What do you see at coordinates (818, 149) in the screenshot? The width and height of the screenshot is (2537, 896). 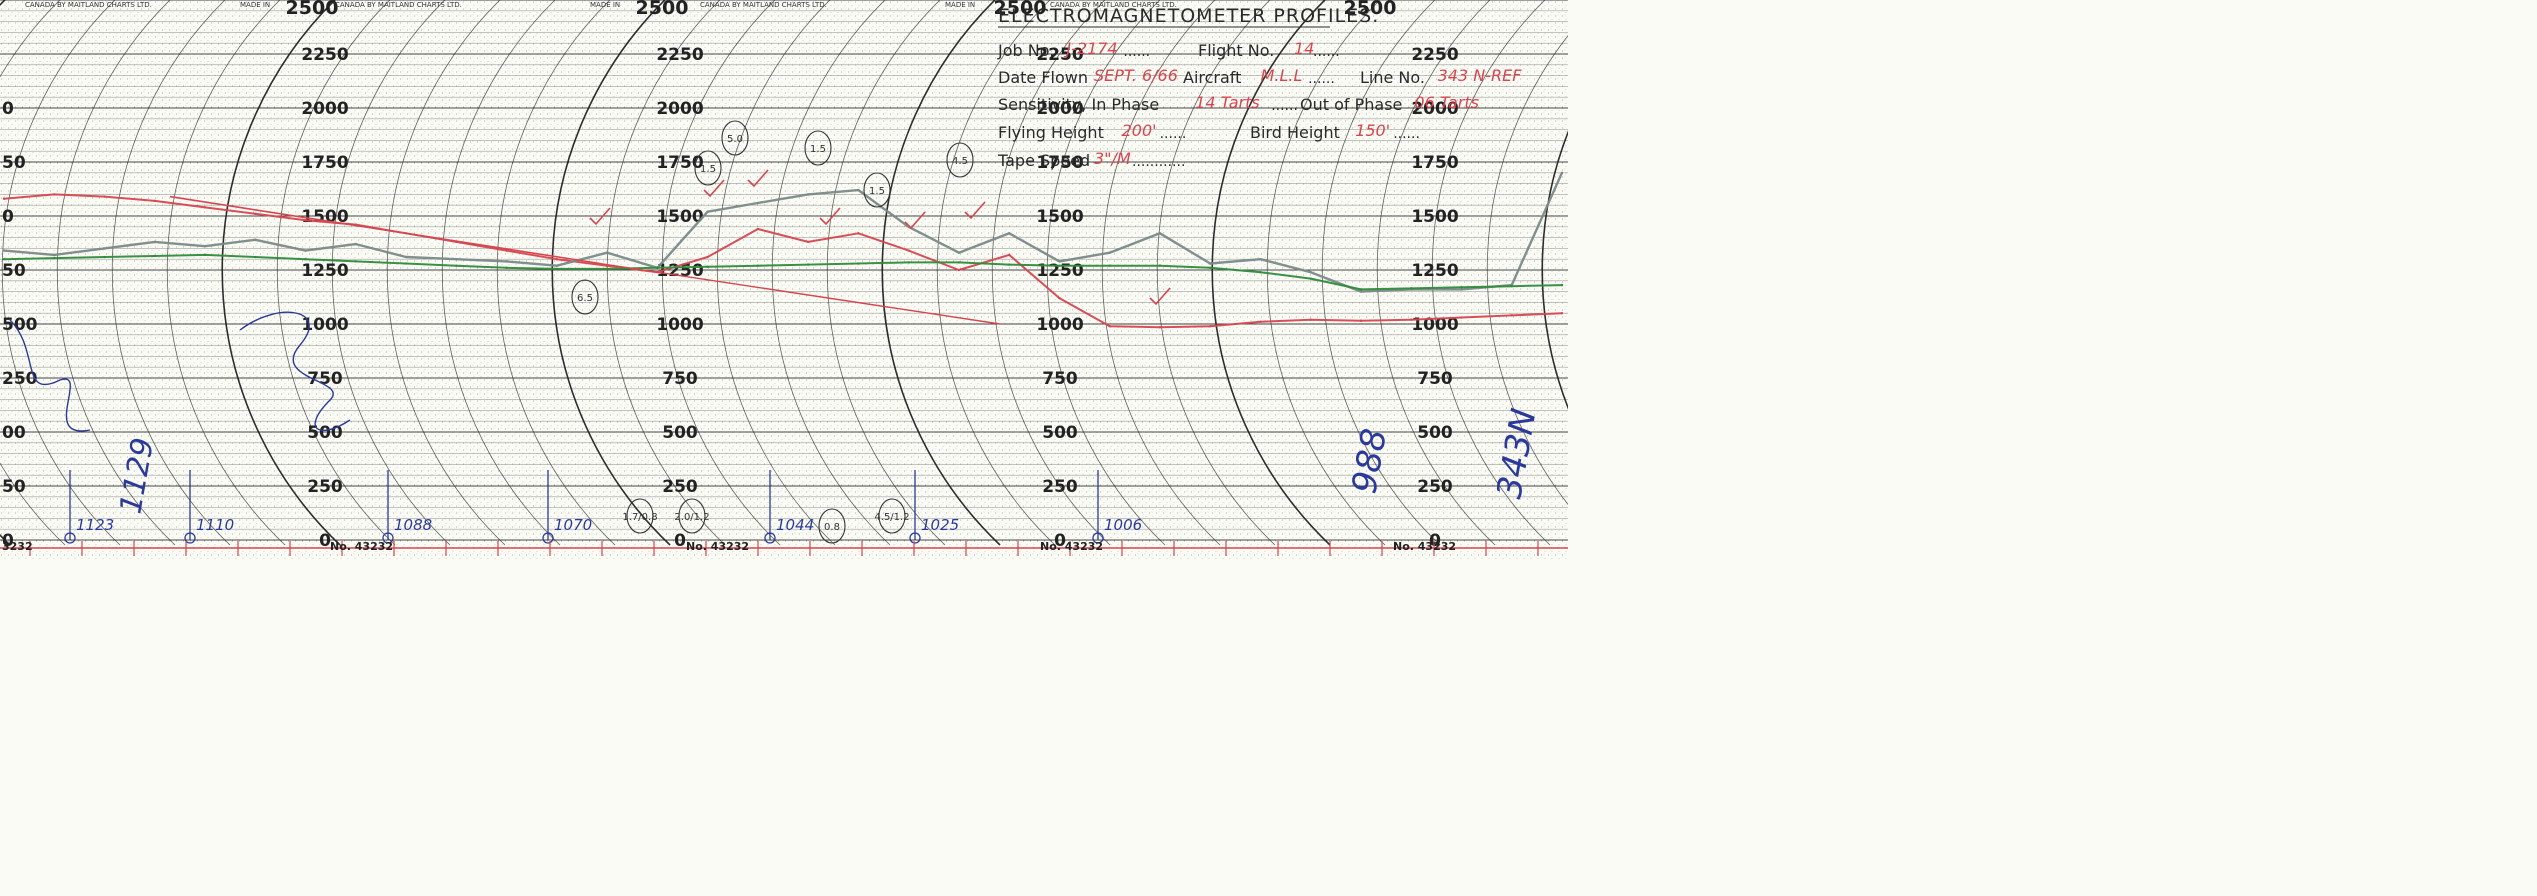 I see `circled-value: 1.5` at bounding box center [818, 149].